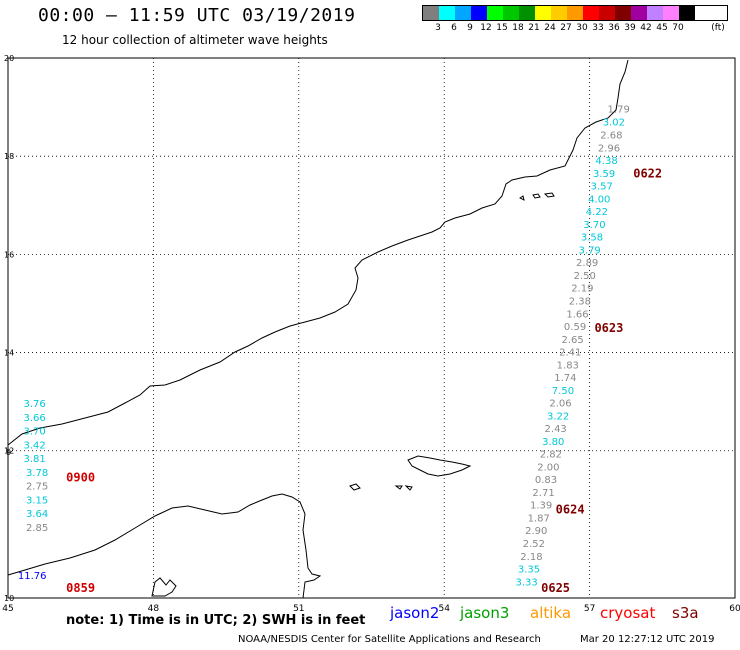  Describe the element at coordinates (536, 531) in the screenshot. I see `wave-height-value: 2.90` at that location.